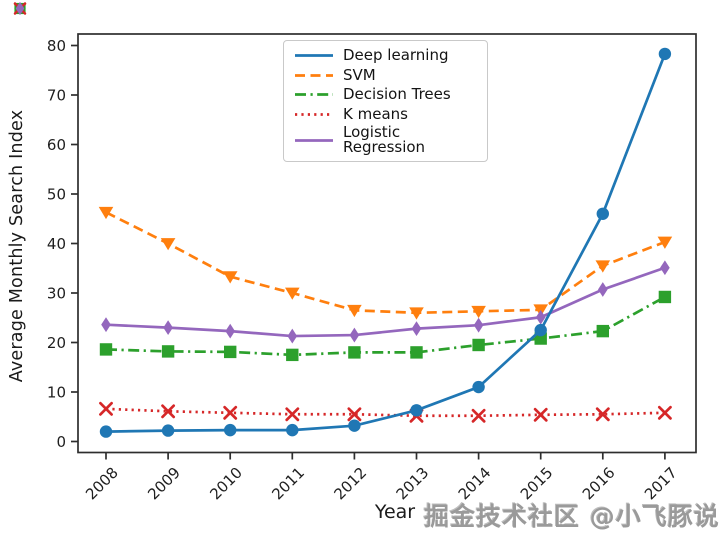  What do you see at coordinates (314, 75) in the screenshot?
I see `legend-marker-svm` at bounding box center [314, 75].